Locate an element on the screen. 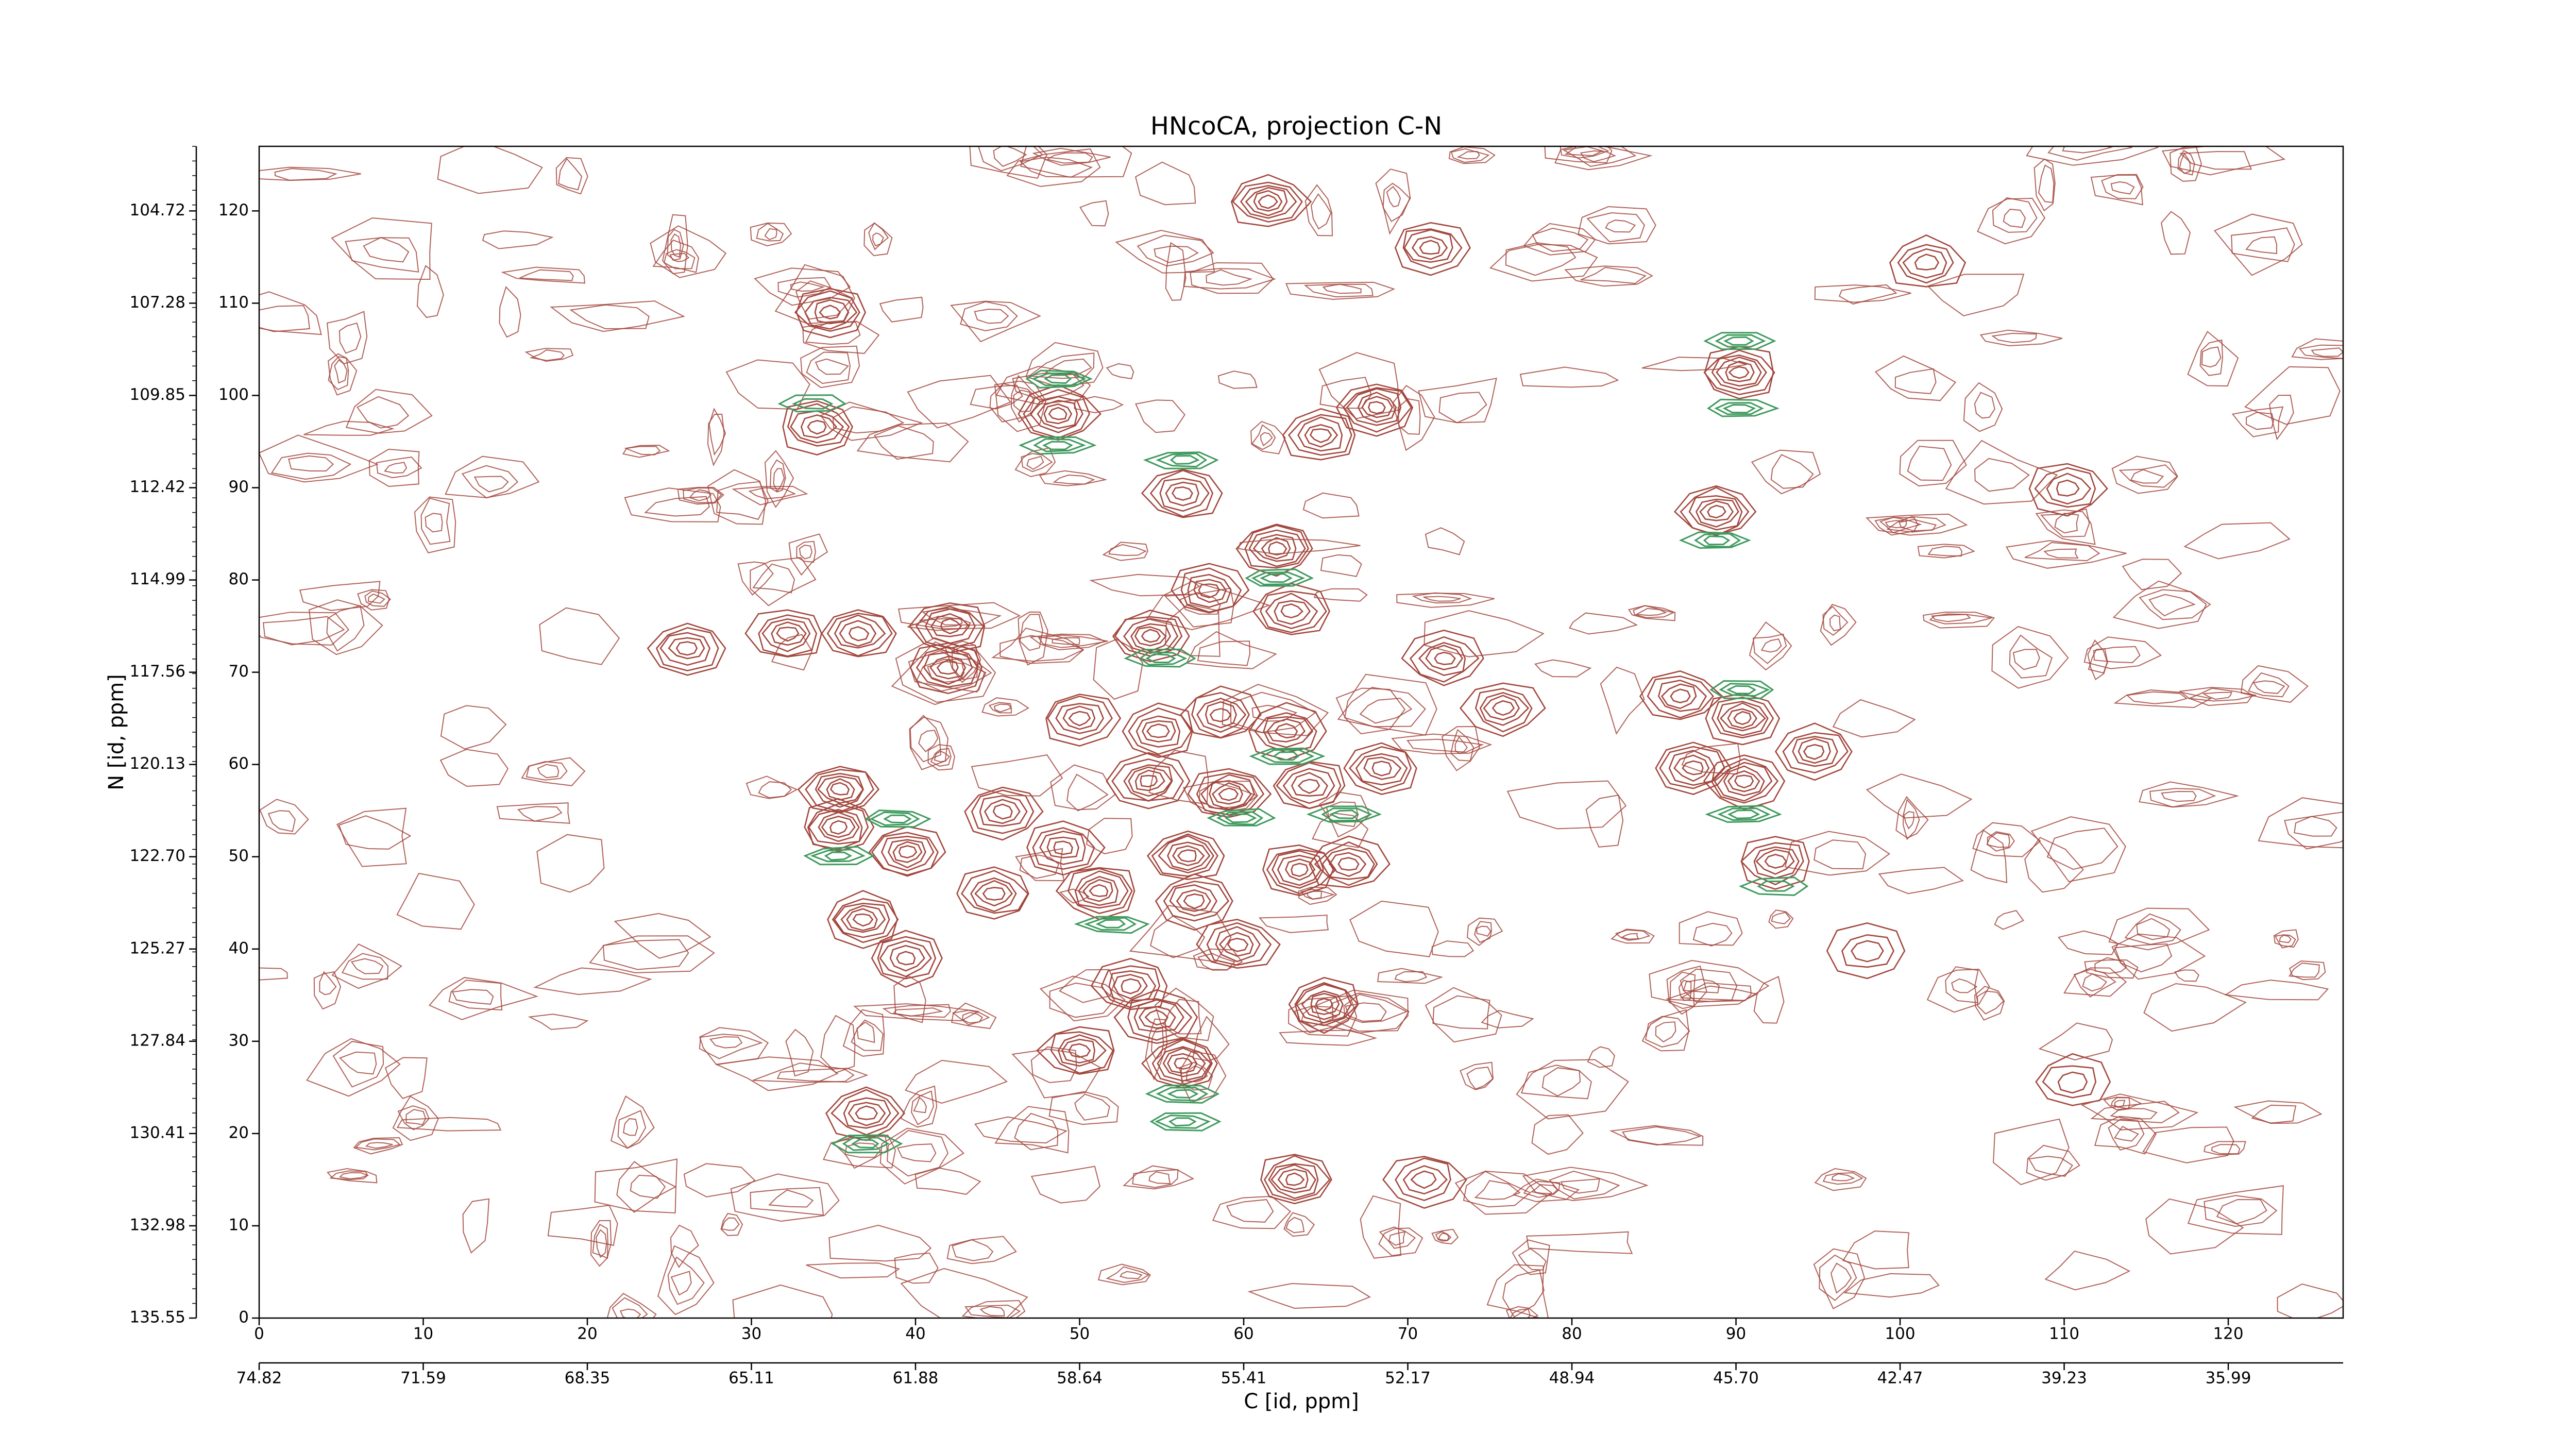 The image size is (2576, 1451). ppm-x-tick-label: 52.17 is located at coordinates (1408, 1379).